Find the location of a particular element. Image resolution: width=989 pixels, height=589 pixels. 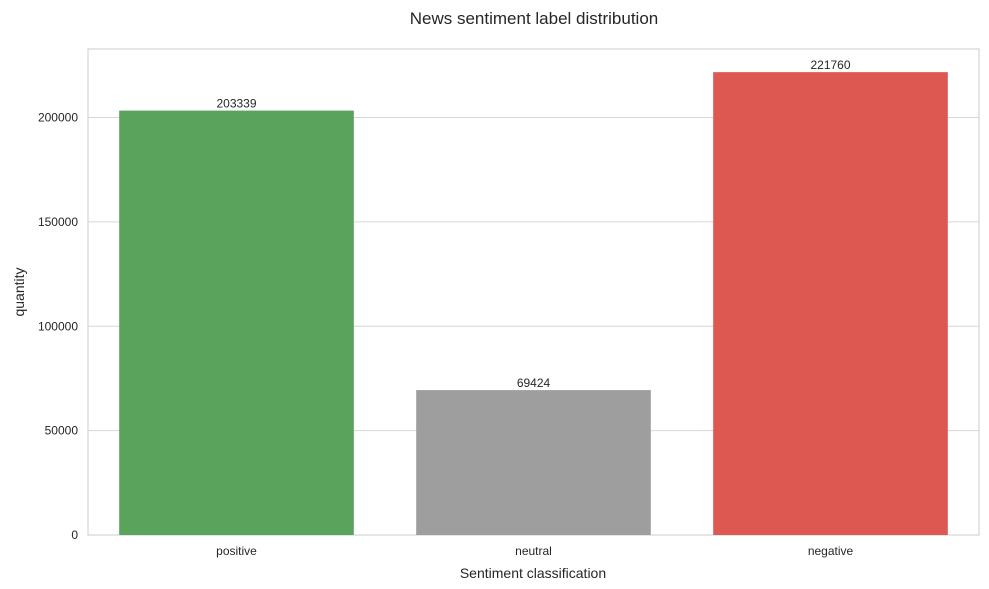

x-tick-label-neutral: neutral is located at coordinates (533, 551).